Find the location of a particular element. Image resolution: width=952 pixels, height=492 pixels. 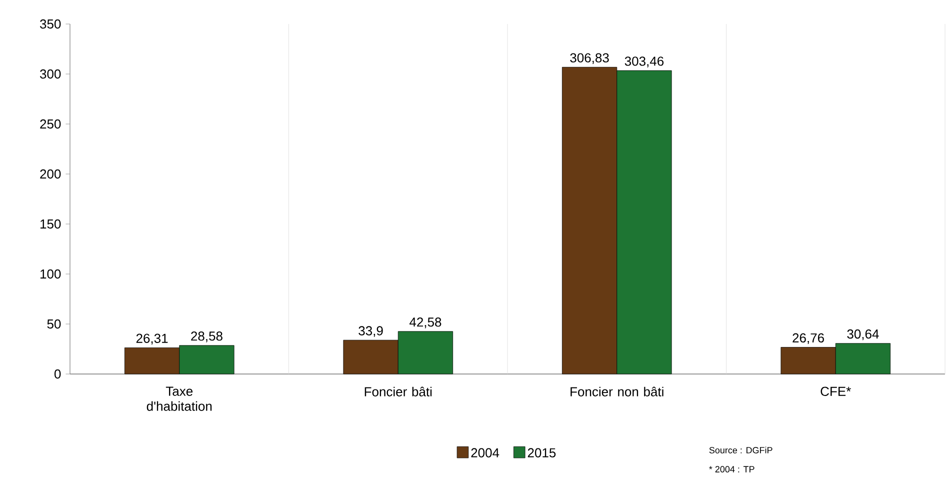

y-tick-label: 250 is located at coordinates (50, 124).